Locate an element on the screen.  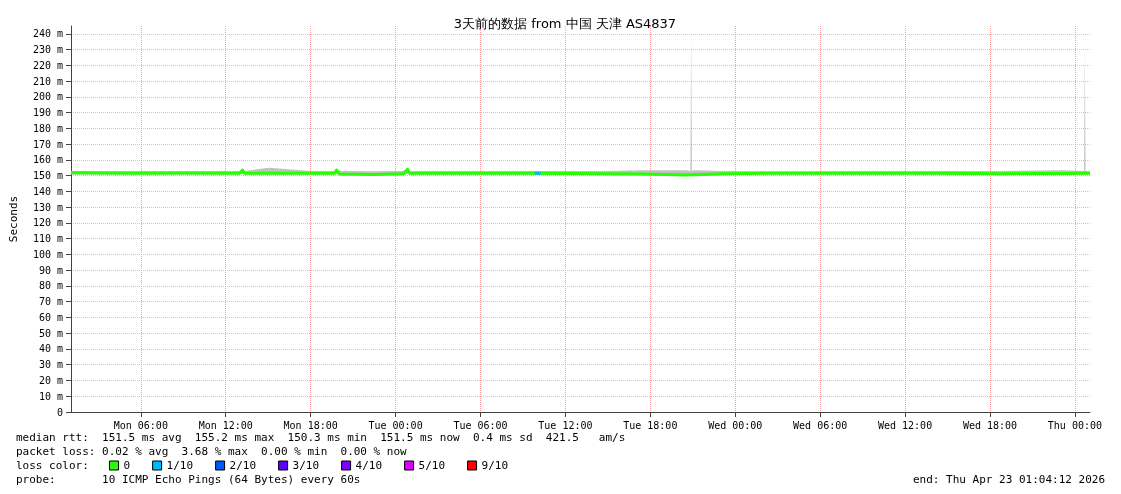
x-tick-label: Wed 18:00 is located at coordinates (990, 425).